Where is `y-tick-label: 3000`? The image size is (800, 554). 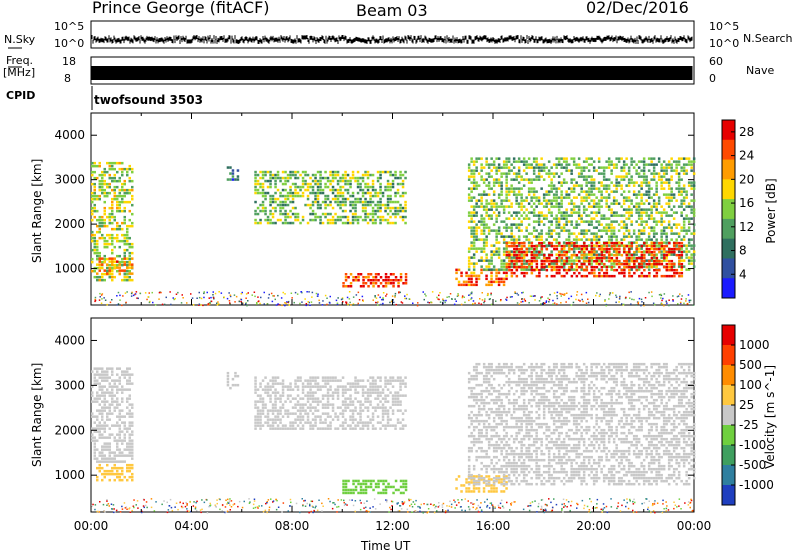 y-tick-label: 3000 is located at coordinates (69, 180).